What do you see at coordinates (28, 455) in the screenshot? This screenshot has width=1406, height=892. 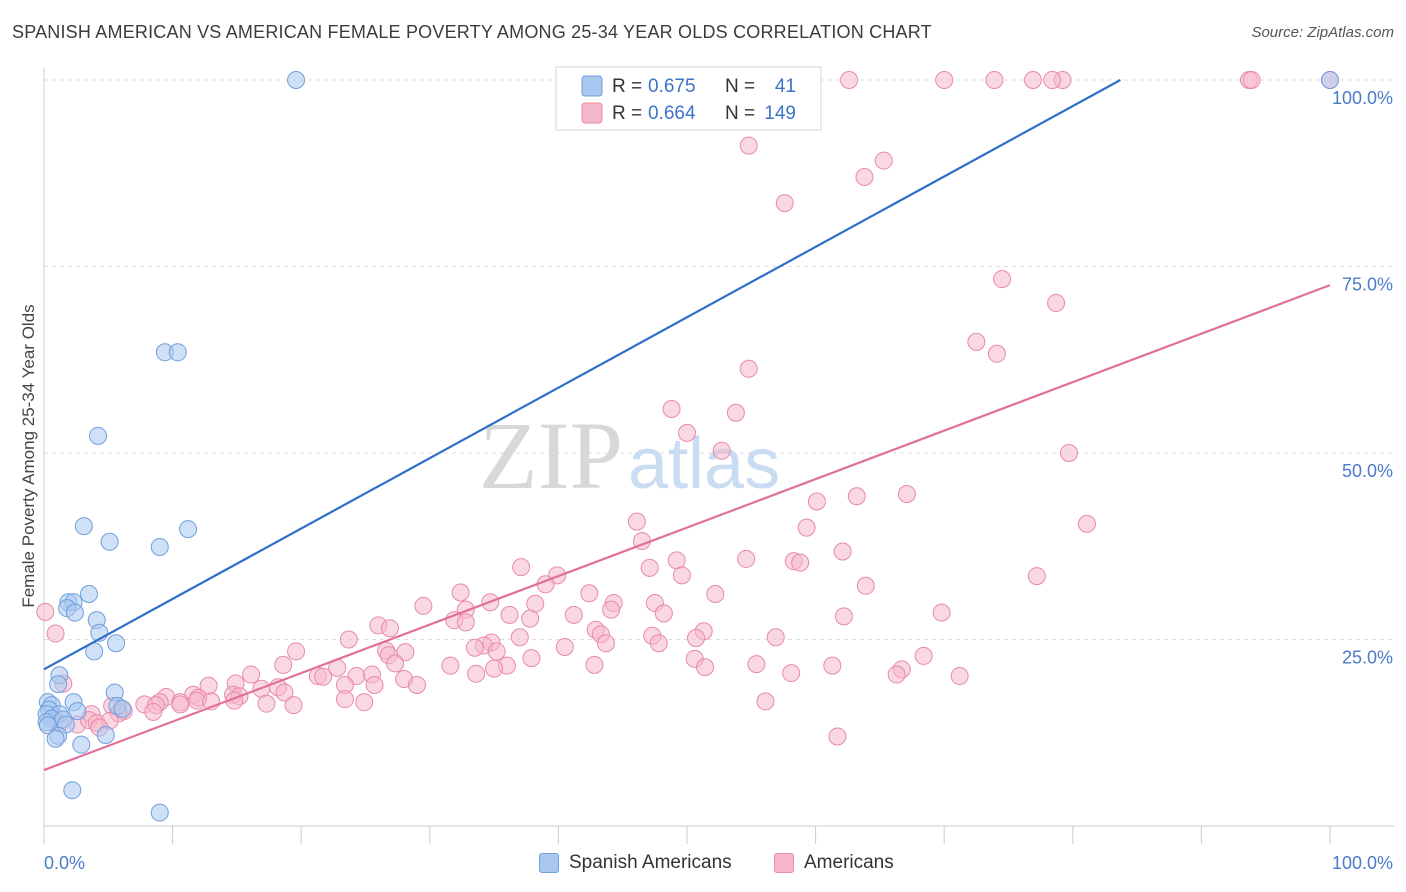 I see `y-axis-label: Female Poverty Among 25-34 Year Olds` at bounding box center [28, 455].